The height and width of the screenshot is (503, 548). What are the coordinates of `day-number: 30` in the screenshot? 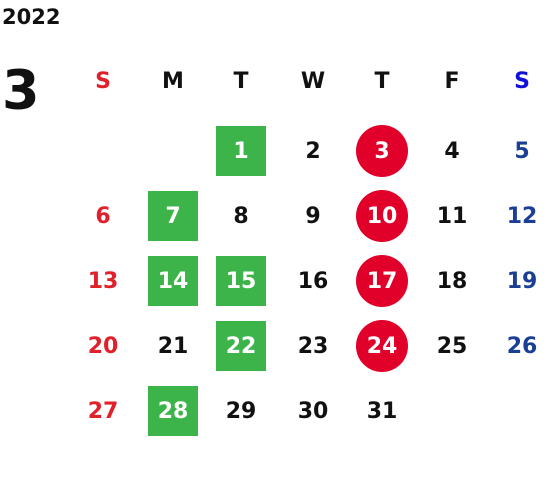 It's located at (313, 411).